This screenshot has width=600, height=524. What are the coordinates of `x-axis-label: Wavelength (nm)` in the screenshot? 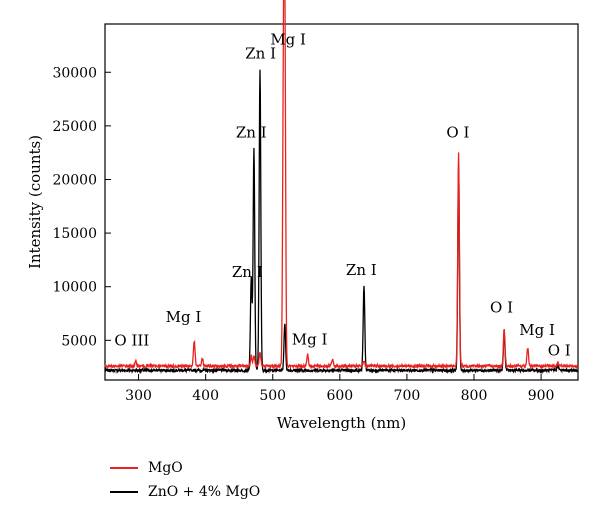 It's located at (341, 423).